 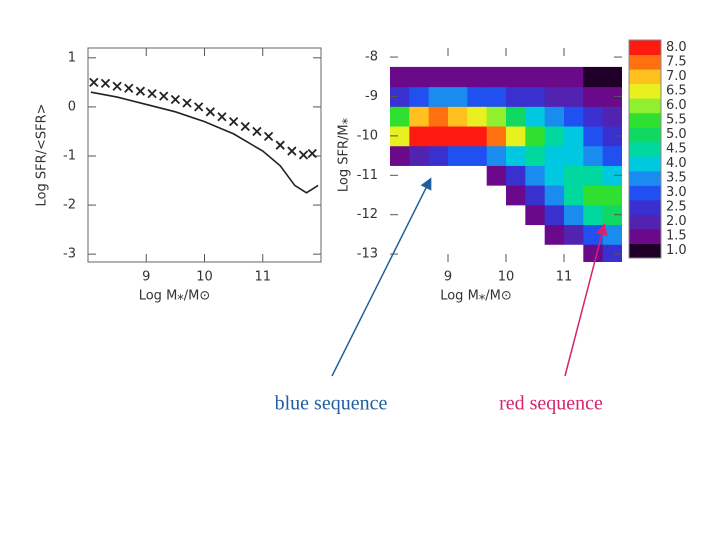 What do you see at coordinates (676, 236) in the screenshot?
I see `colorbar-label: 1.5` at bounding box center [676, 236].